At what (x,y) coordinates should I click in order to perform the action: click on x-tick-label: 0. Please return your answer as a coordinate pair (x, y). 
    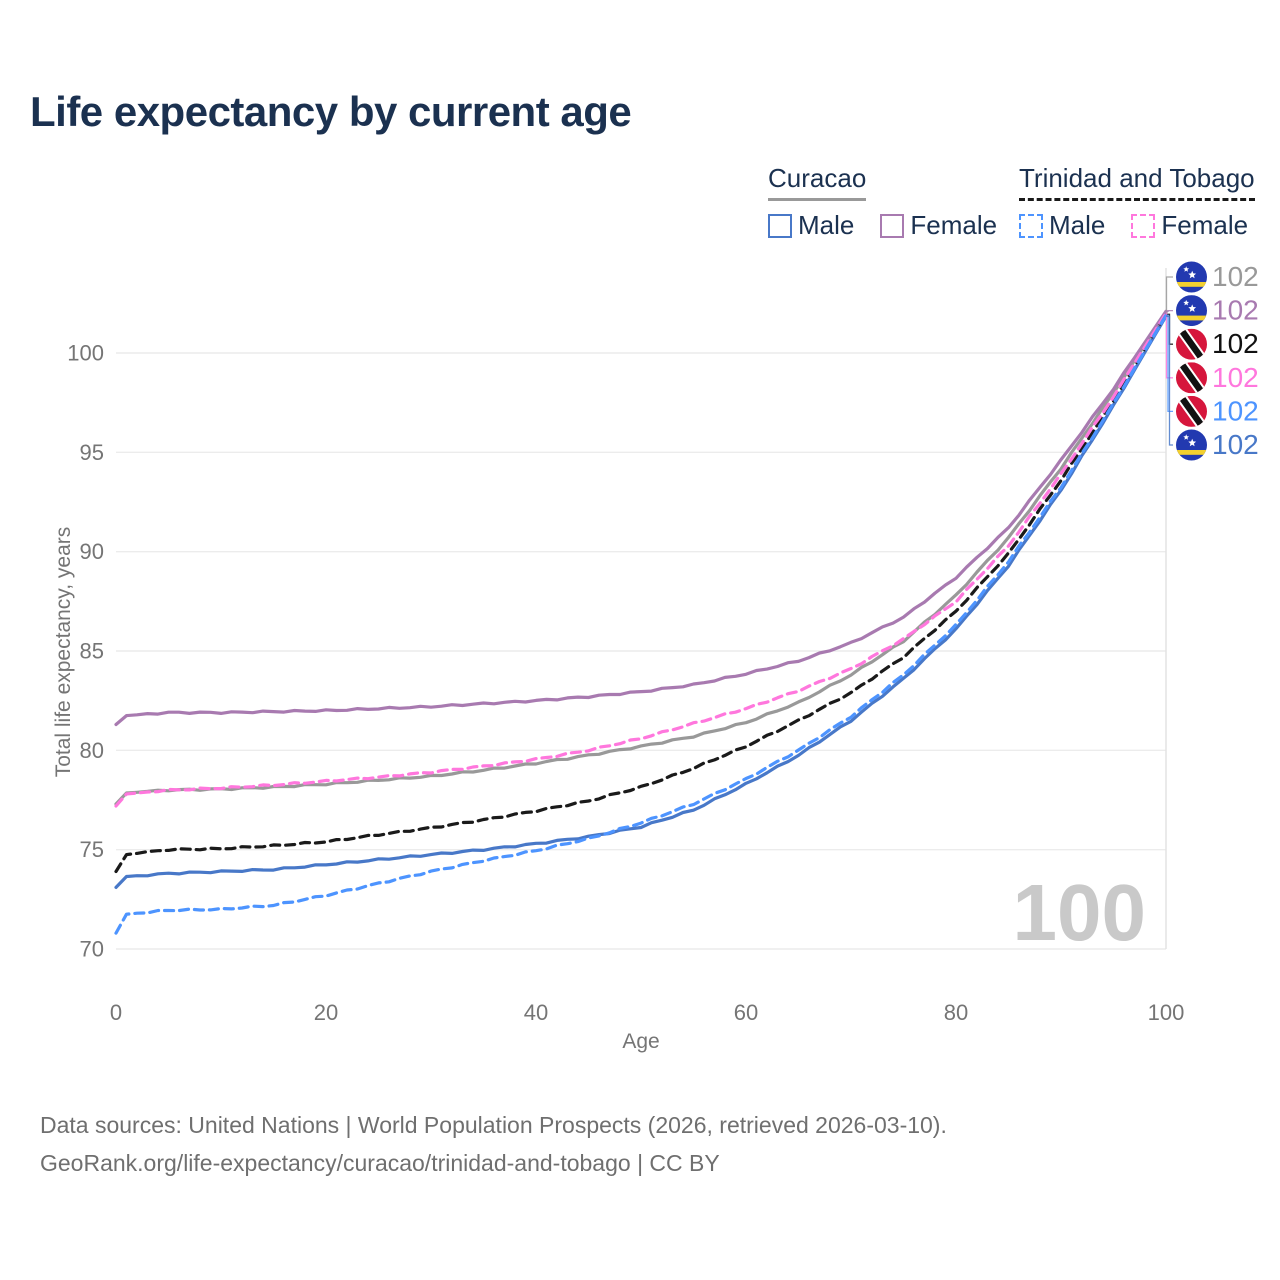
    Looking at the image, I should click on (116, 1012).